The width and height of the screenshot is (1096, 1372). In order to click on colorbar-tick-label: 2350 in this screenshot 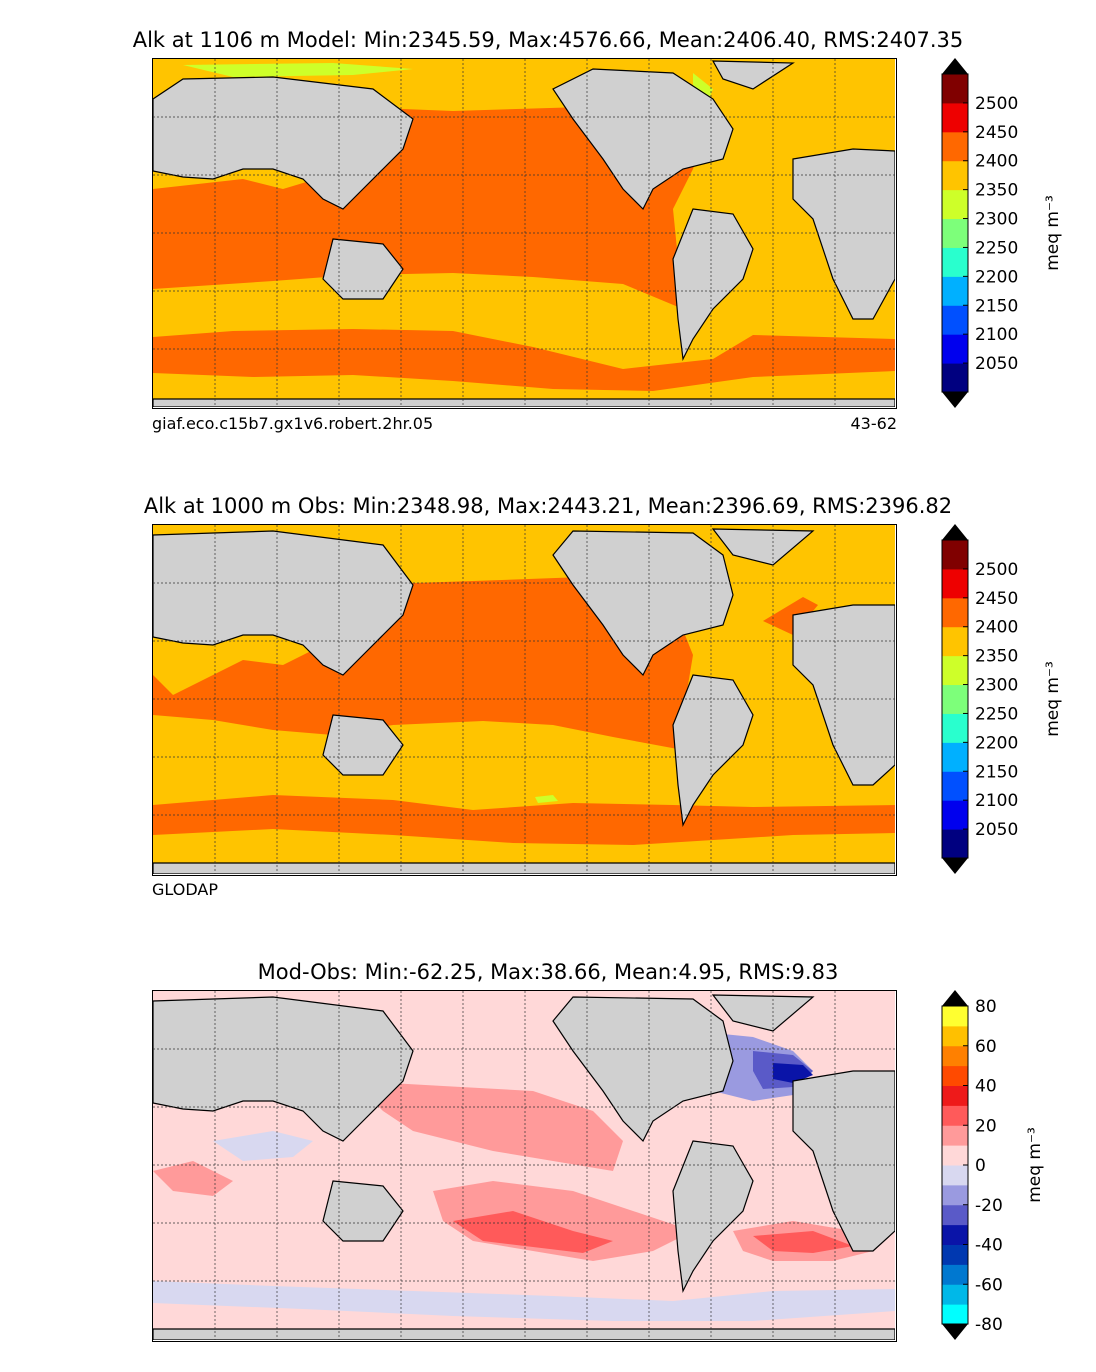, I will do `click(996, 191)`.